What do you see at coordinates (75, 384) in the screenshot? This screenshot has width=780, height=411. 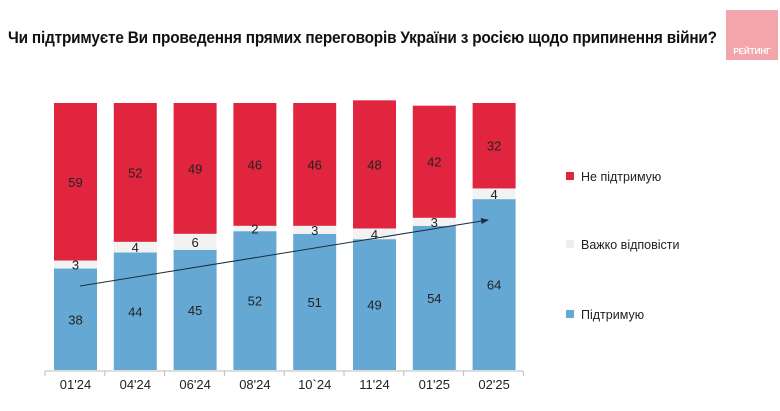 I see `x-tick-label: 01'24` at bounding box center [75, 384].